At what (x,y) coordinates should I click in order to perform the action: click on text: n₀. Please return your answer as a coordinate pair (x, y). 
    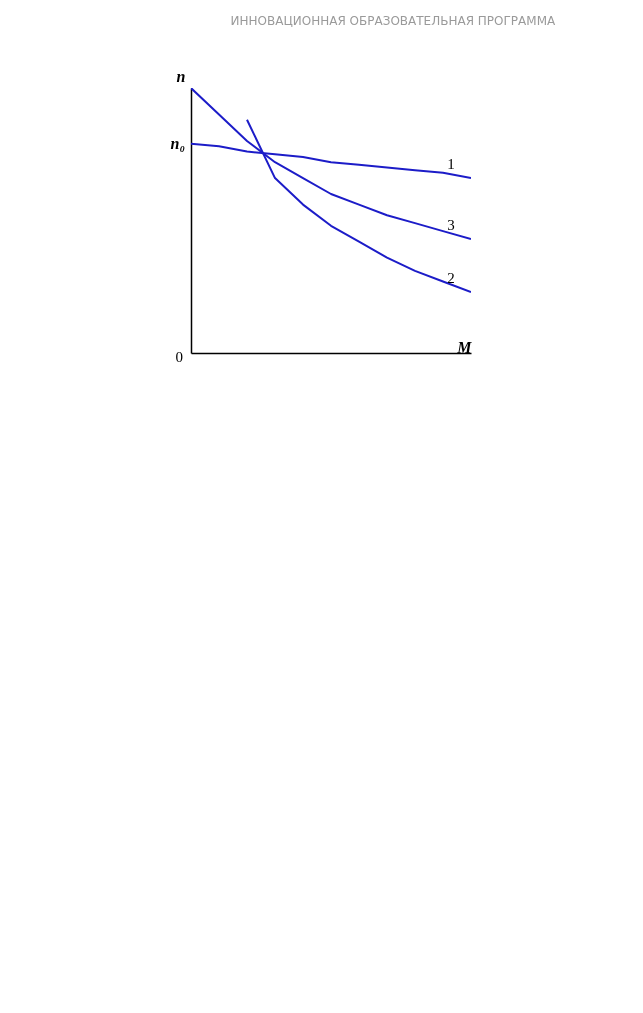
    Looking at the image, I should click on (177, 143).